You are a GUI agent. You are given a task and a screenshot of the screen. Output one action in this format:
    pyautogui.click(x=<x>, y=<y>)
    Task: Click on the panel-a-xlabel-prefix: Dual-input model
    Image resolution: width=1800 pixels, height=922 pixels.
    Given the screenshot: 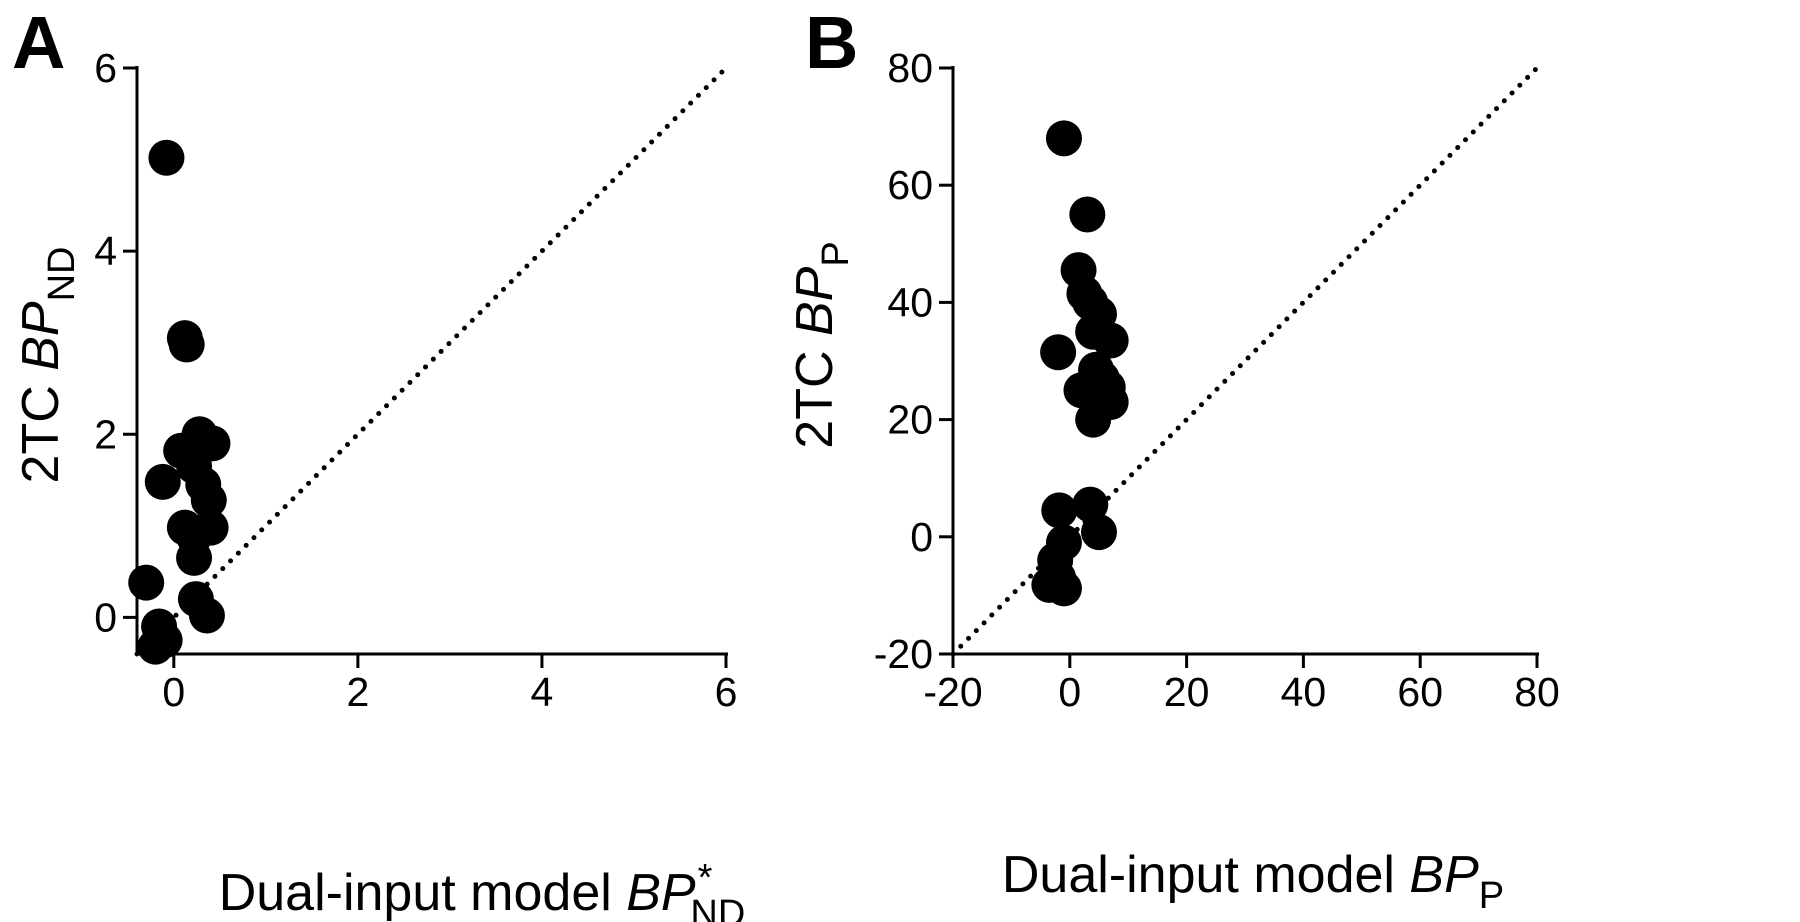 What is the action you would take?
    pyautogui.click(x=423, y=893)
    